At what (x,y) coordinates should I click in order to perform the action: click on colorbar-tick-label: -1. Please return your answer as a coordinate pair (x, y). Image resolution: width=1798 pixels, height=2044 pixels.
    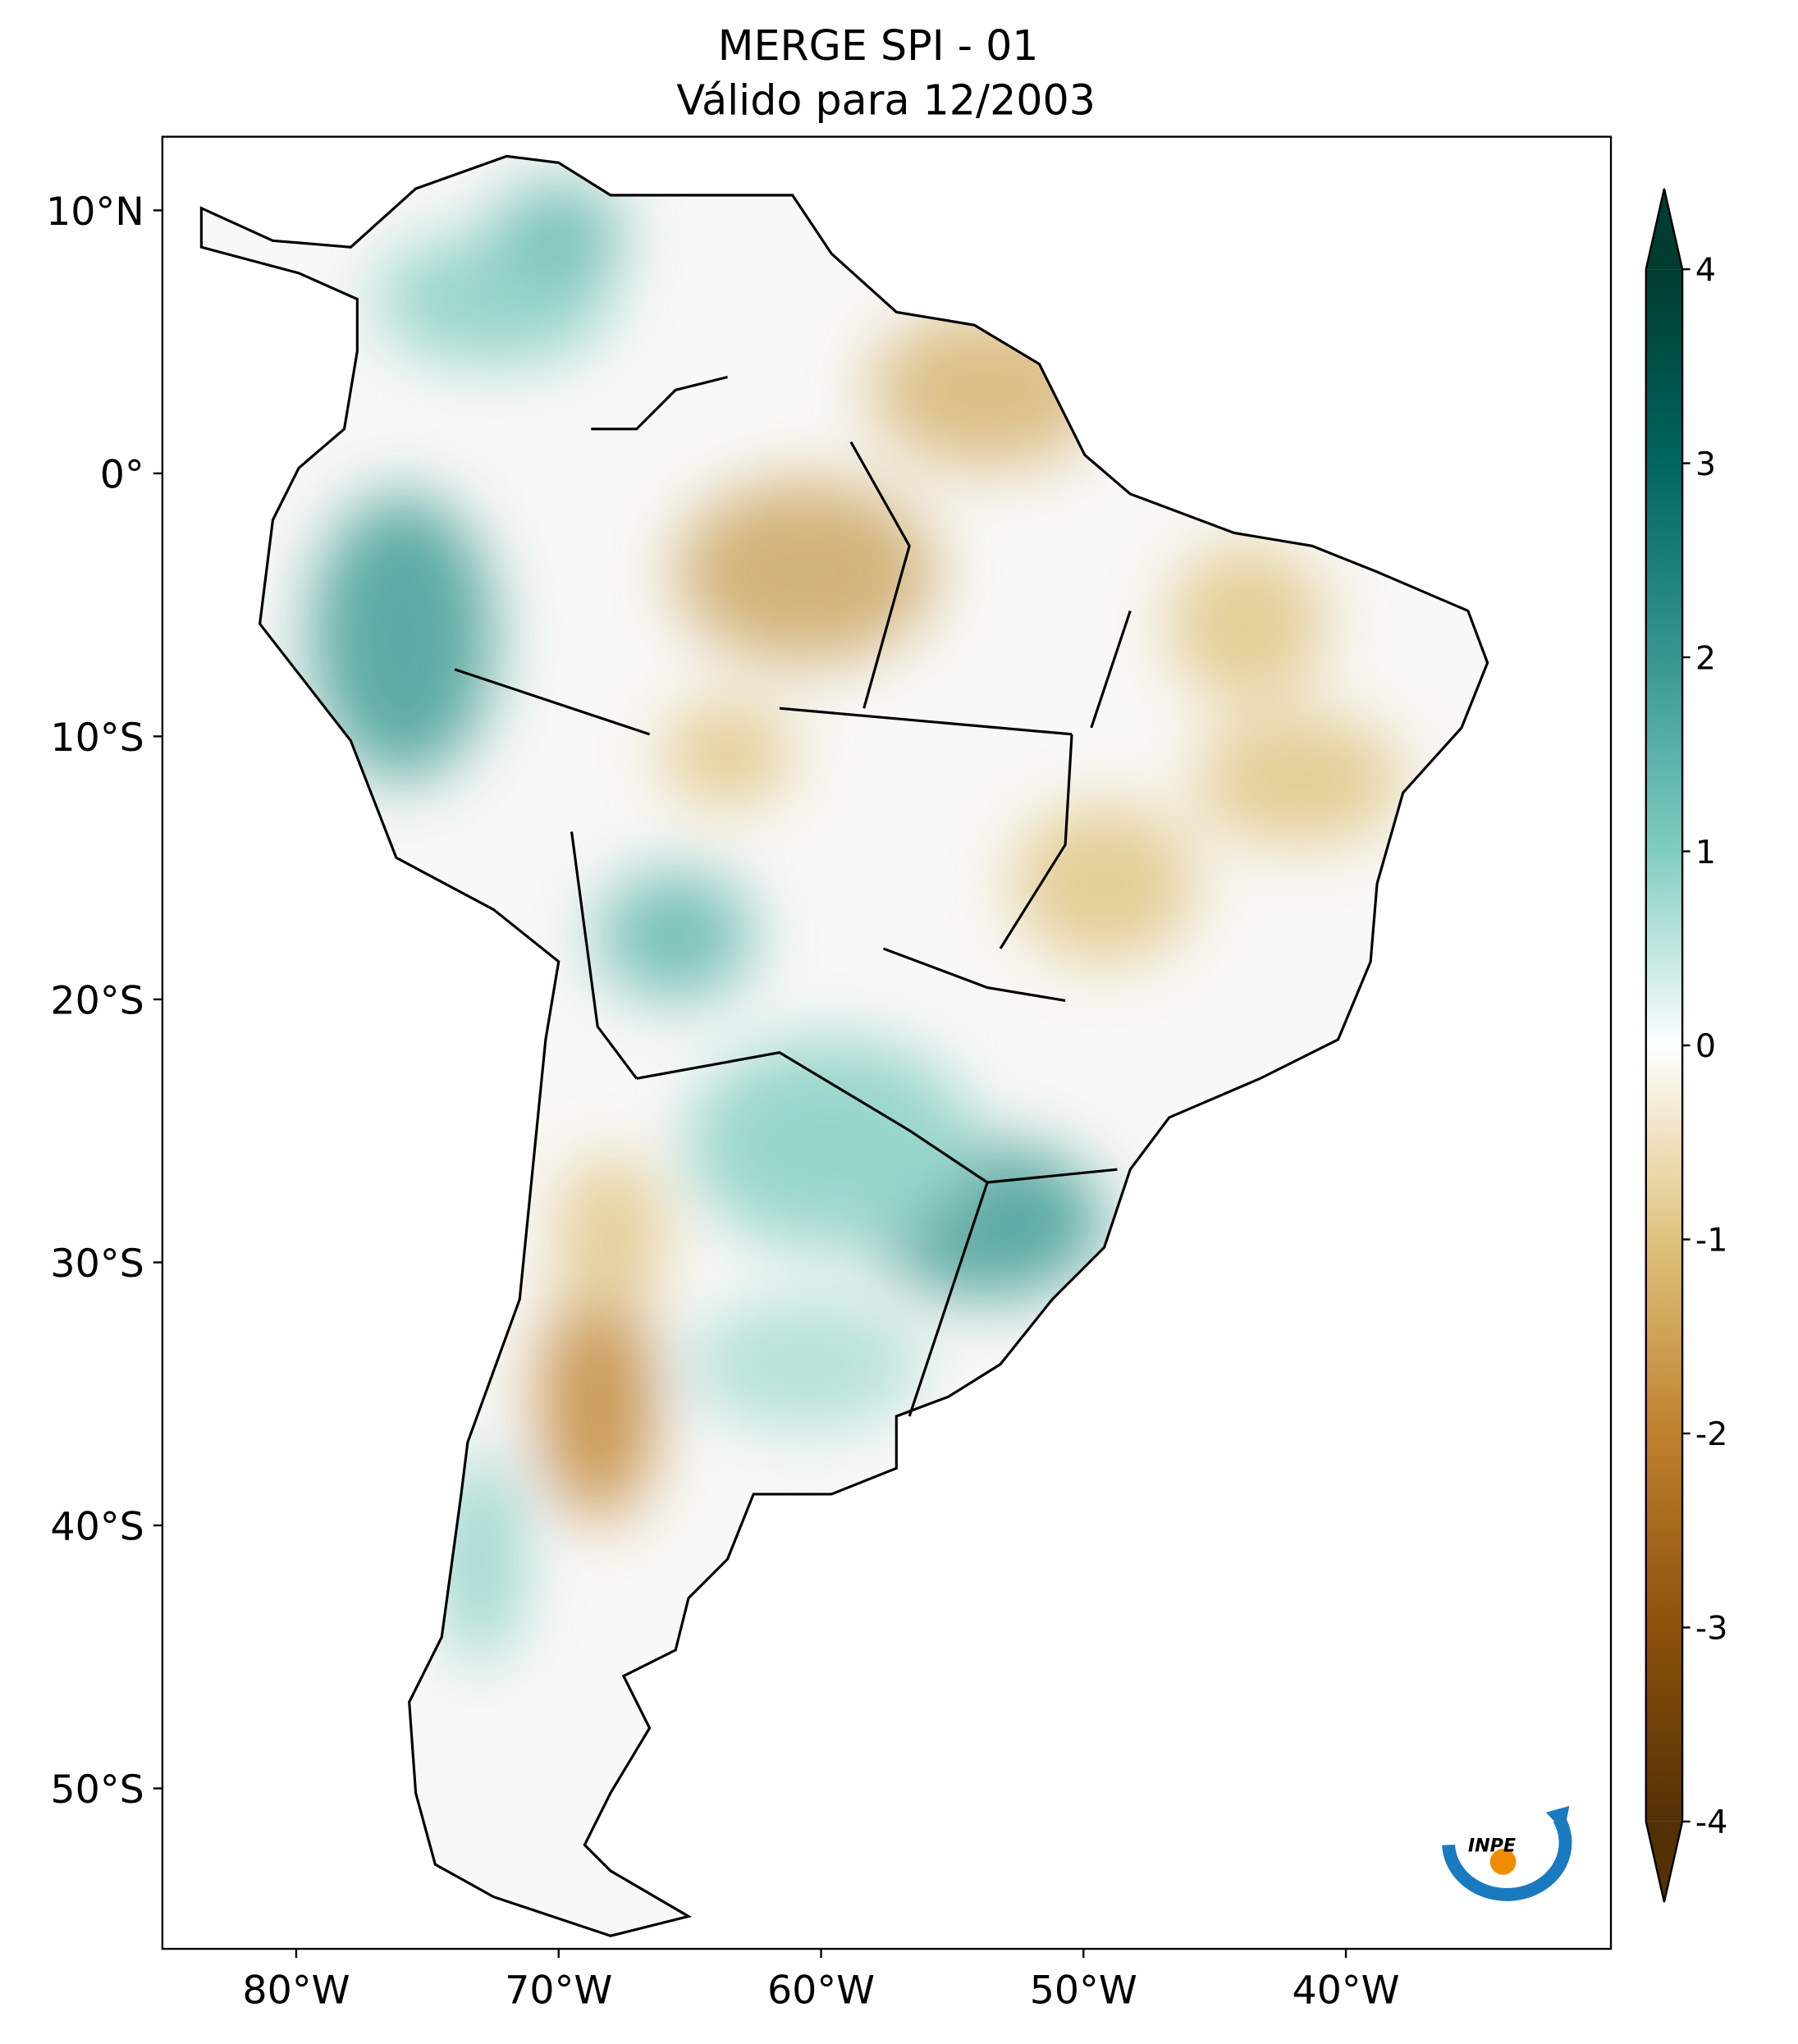
    Looking at the image, I should click on (1711, 1241).